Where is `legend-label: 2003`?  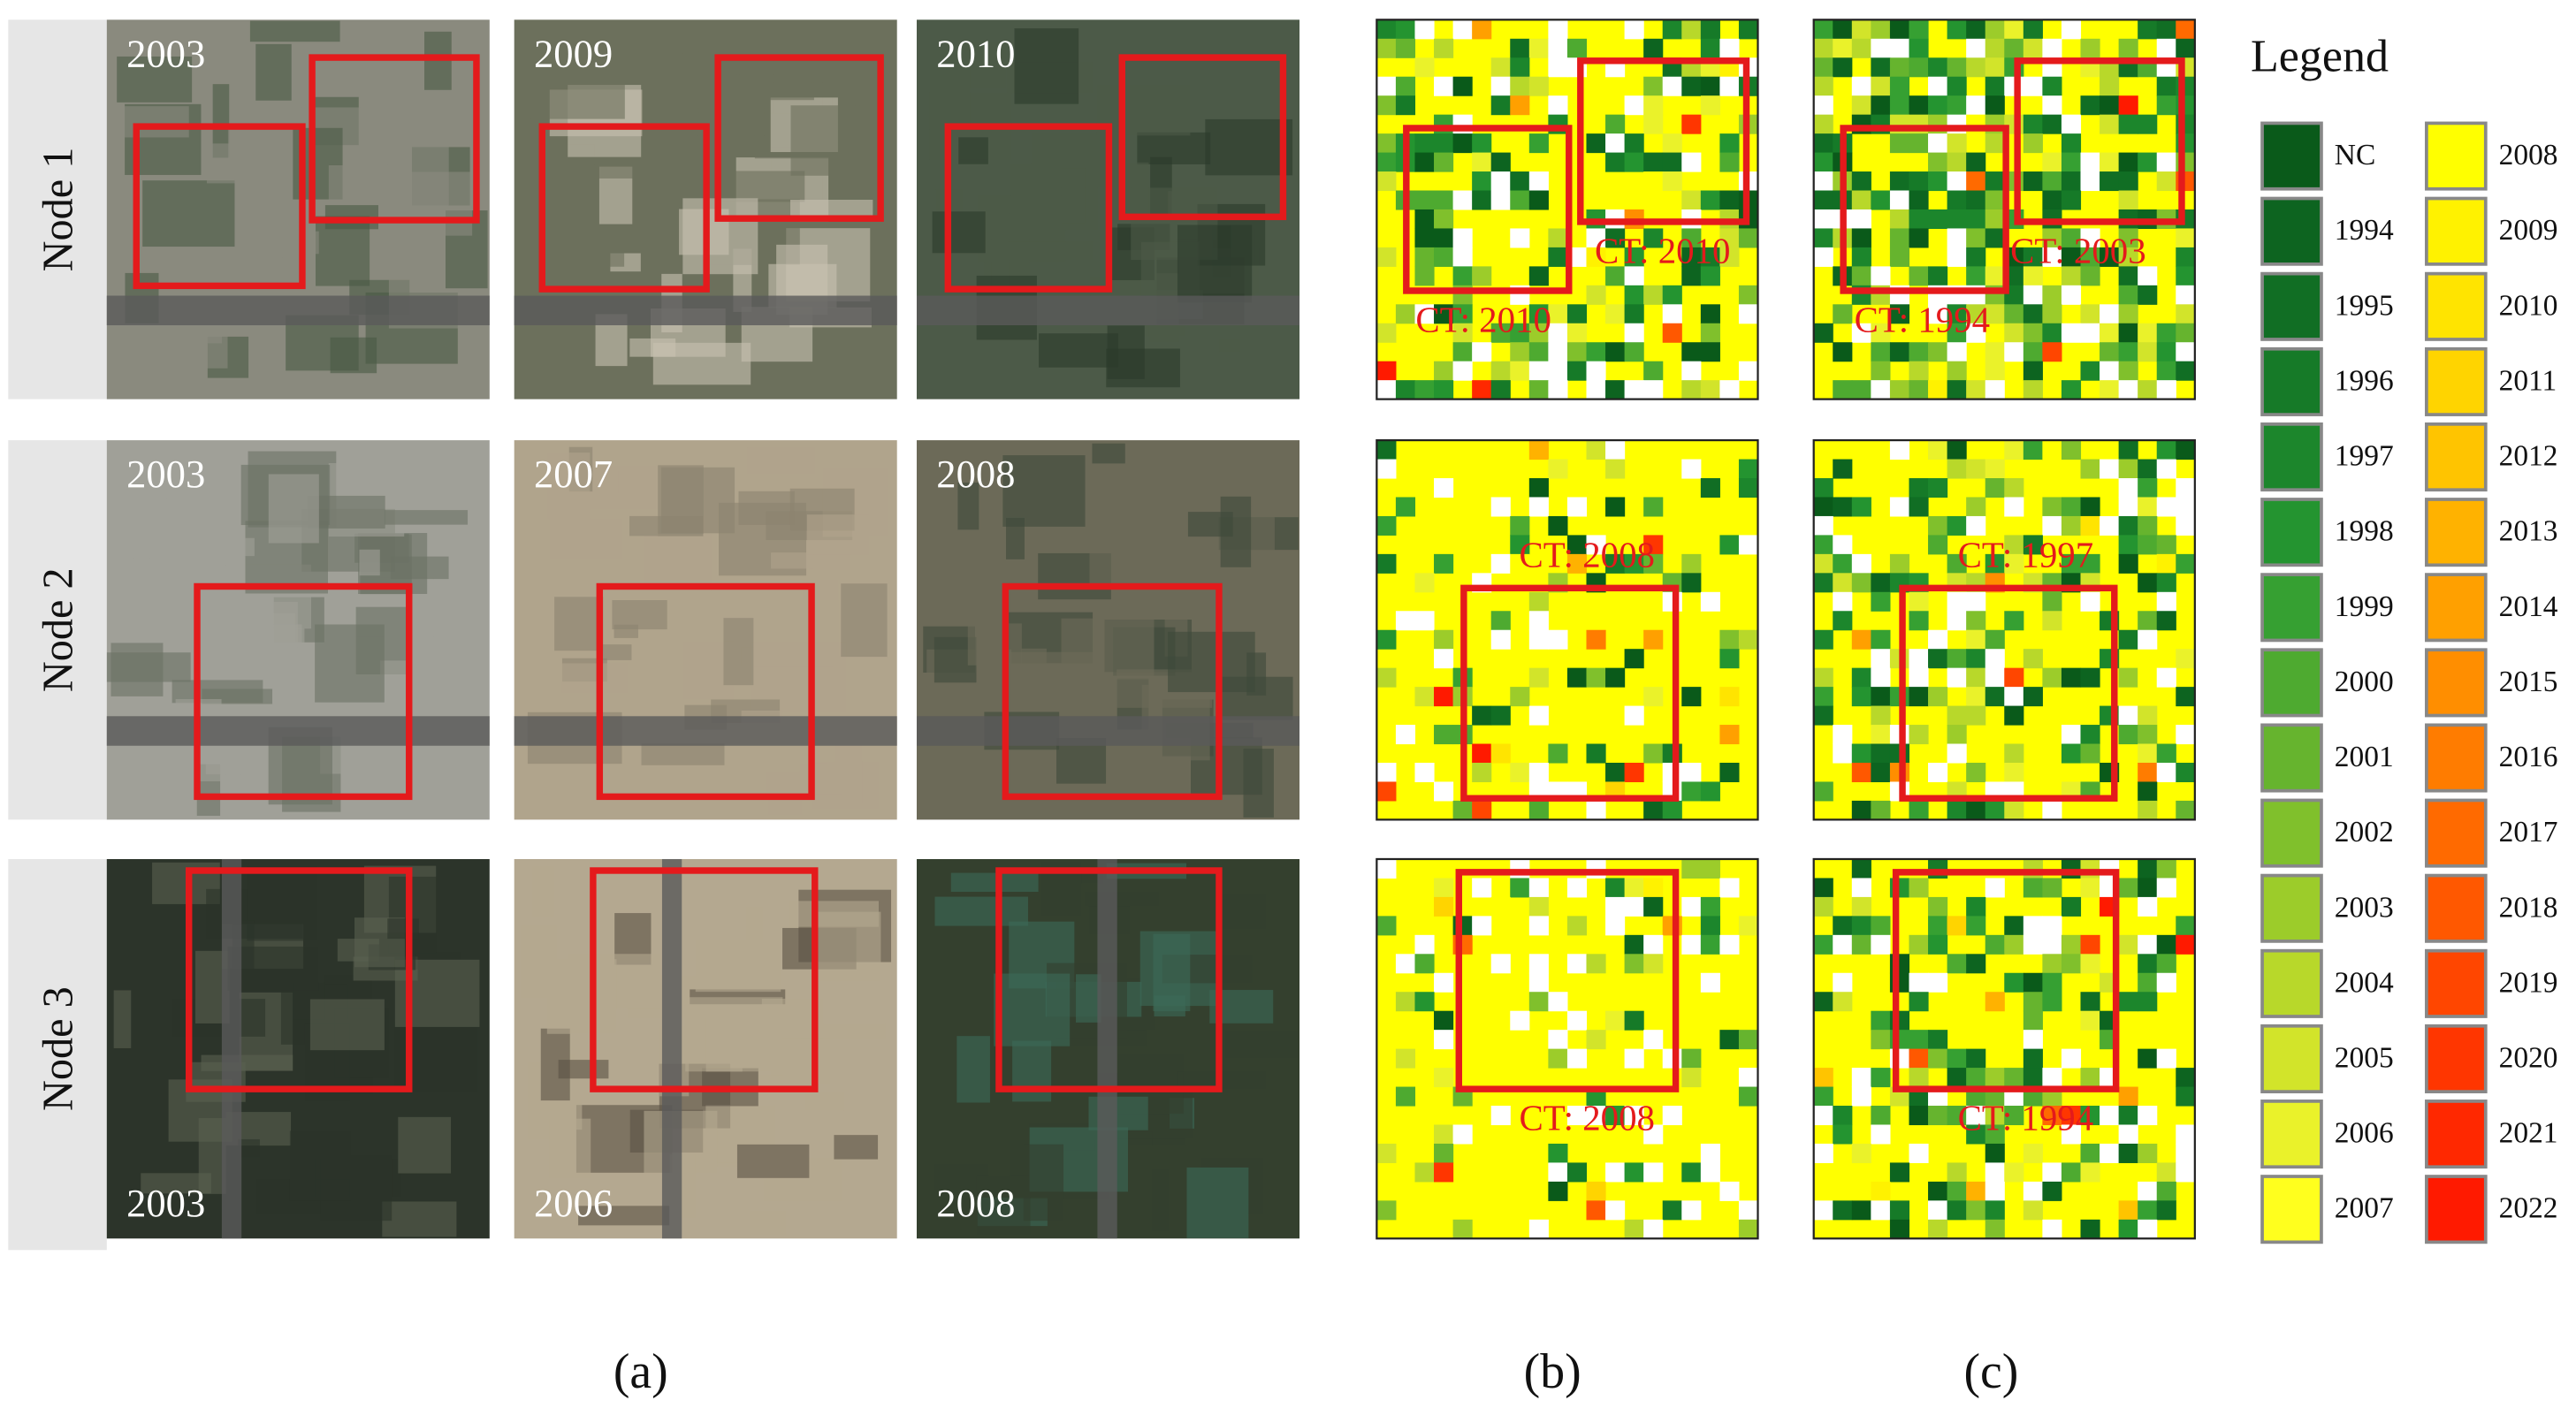 legend-label: 2003 is located at coordinates (2364, 907).